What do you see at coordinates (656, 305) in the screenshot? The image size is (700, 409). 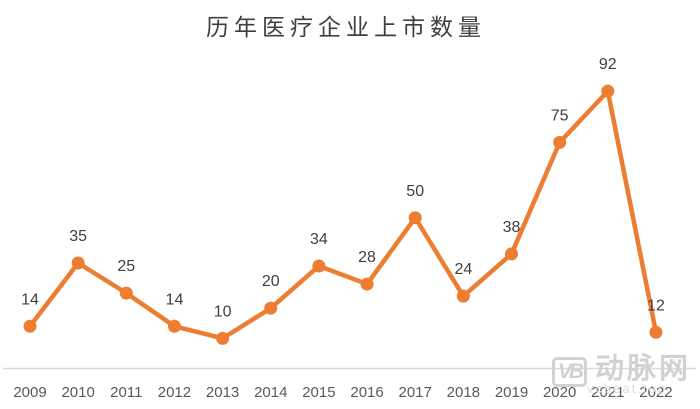 I see `data-point-label: 12` at bounding box center [656, 305].